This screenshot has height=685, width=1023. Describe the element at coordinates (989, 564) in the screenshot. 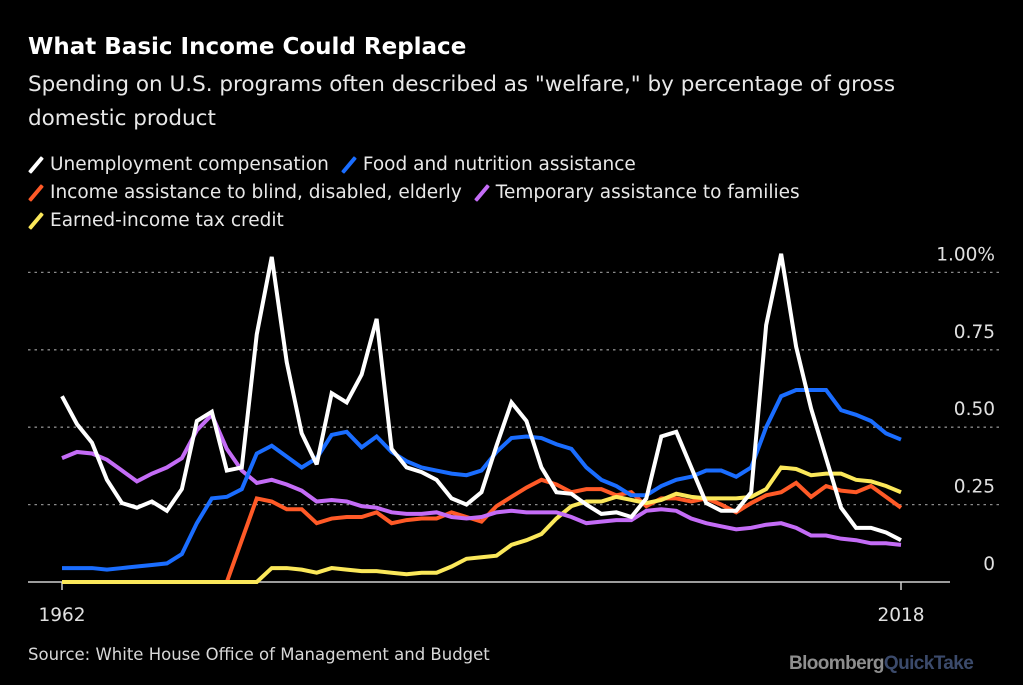

I see `y-tick-label: 0` at that location.